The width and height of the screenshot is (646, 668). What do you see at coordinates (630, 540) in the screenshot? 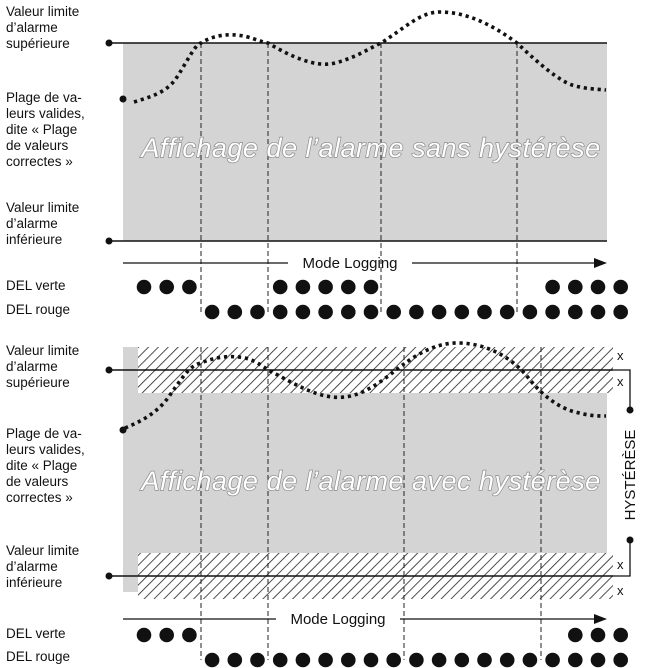
I see `hysteresis-bracket-bottom-dot` at bounding box center [630, 540].